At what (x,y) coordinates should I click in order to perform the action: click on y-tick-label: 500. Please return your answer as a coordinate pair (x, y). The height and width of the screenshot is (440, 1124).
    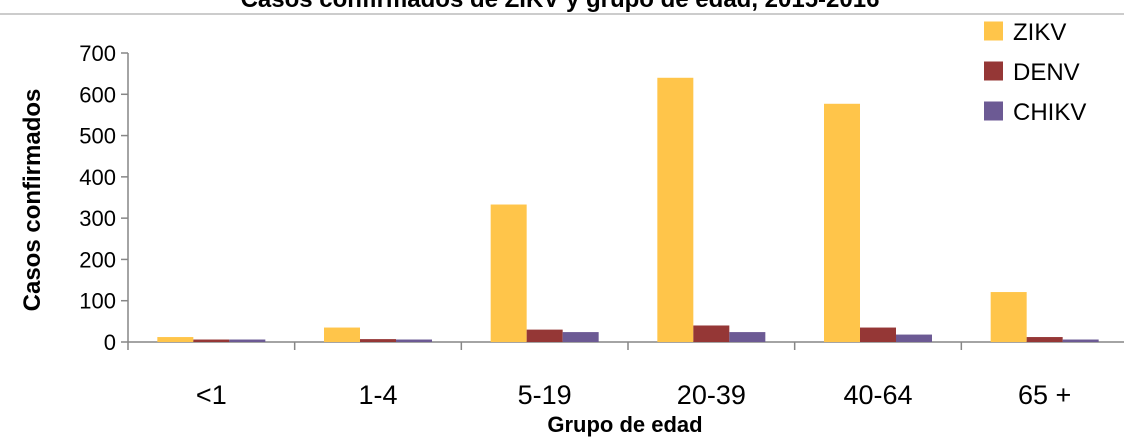
    Looking at the image, I should click on (97, 136).